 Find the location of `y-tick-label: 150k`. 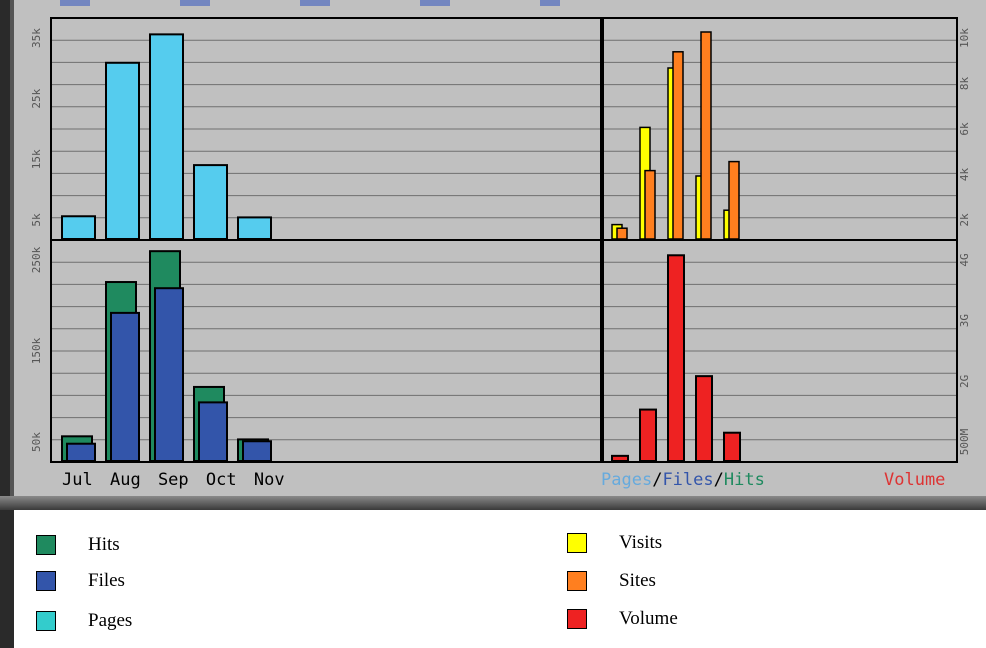

y-tick-label: 150k is located at coordinates (36, 350).